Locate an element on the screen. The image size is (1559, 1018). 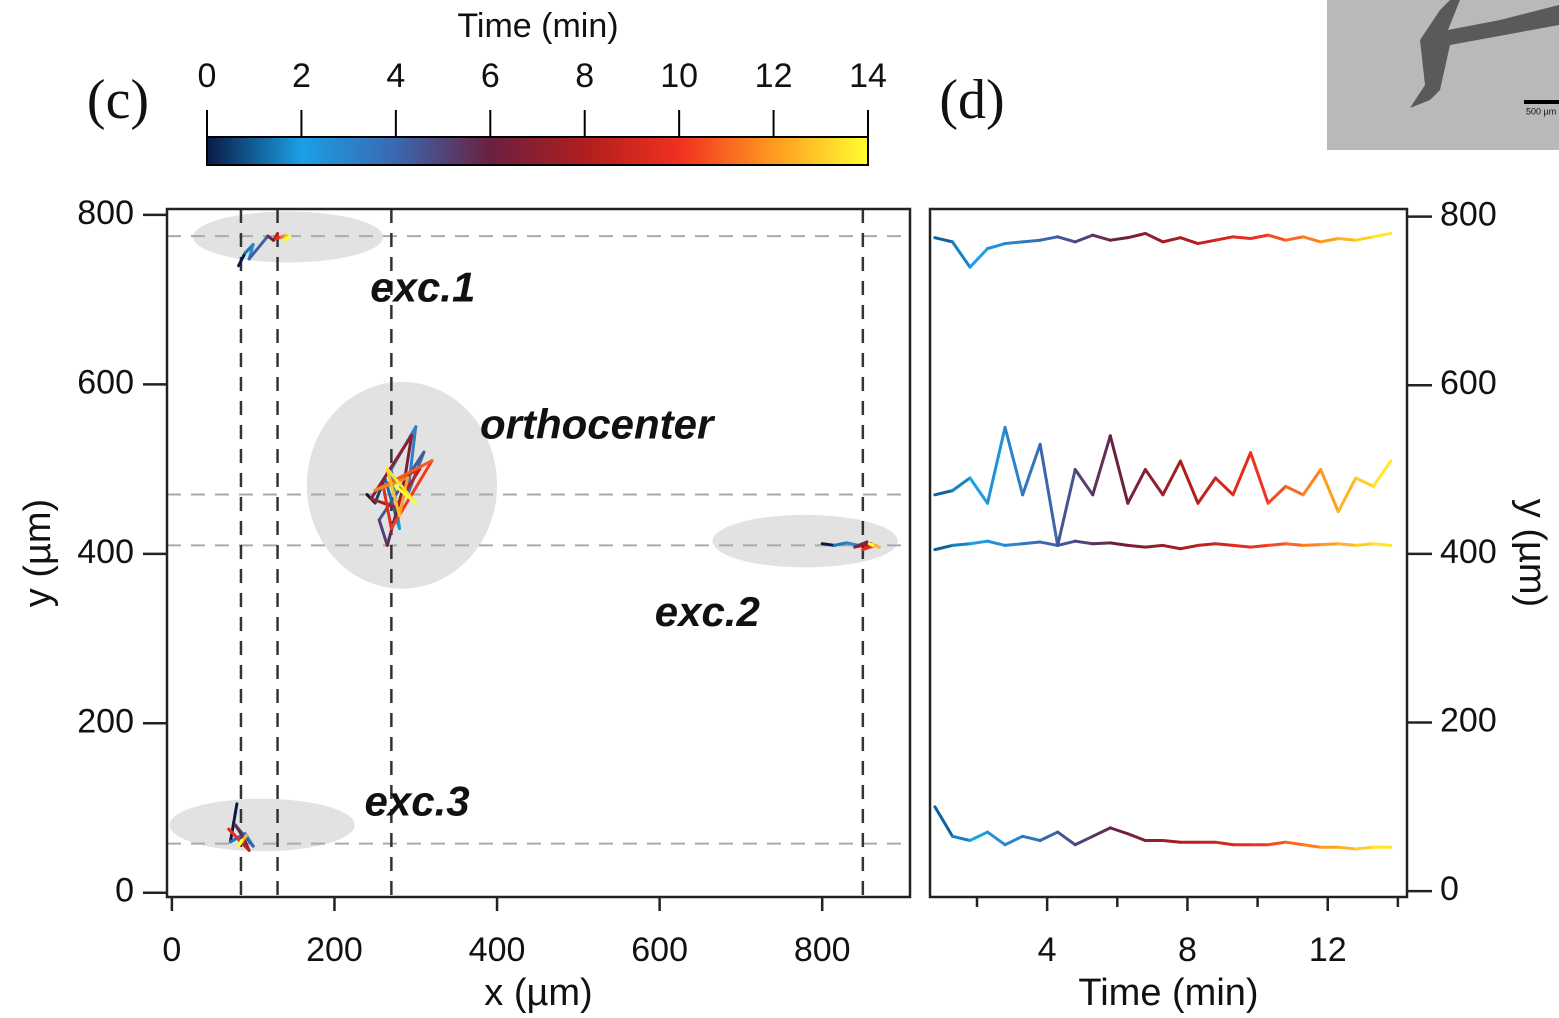
colorbar-tick-label: 6 is located at coordinates (490, 76).